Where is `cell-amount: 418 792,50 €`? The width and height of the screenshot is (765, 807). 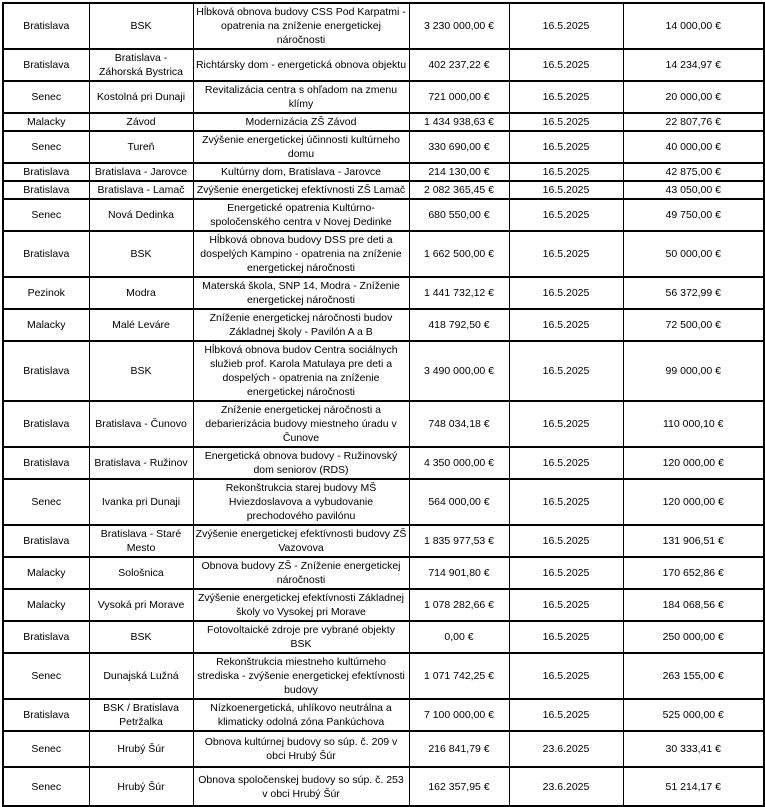
cell-amount: 418 792,50 € is located at coordinates (459, 325).